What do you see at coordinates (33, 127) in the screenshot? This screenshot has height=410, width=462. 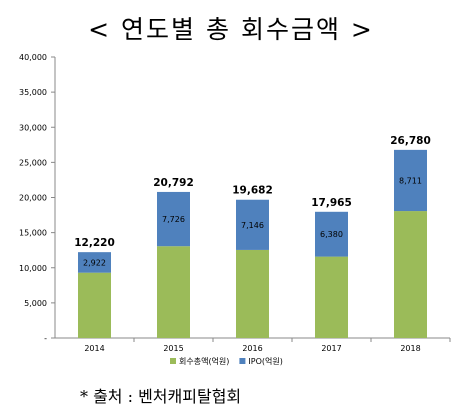 I see `y-tick-label: 30,000` at bounding box center [33, 127].